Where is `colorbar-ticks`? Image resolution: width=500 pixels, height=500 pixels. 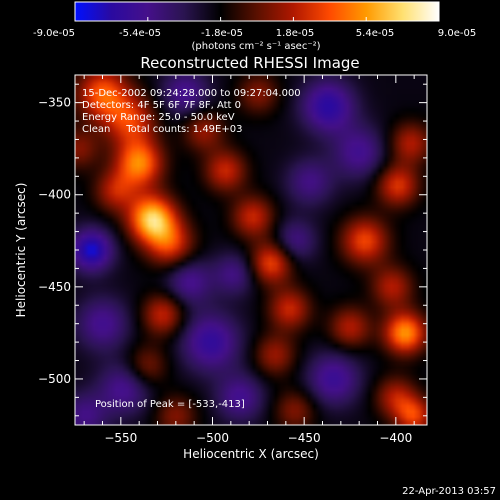 colorbar-ticks is located at coordinates (257, 19).